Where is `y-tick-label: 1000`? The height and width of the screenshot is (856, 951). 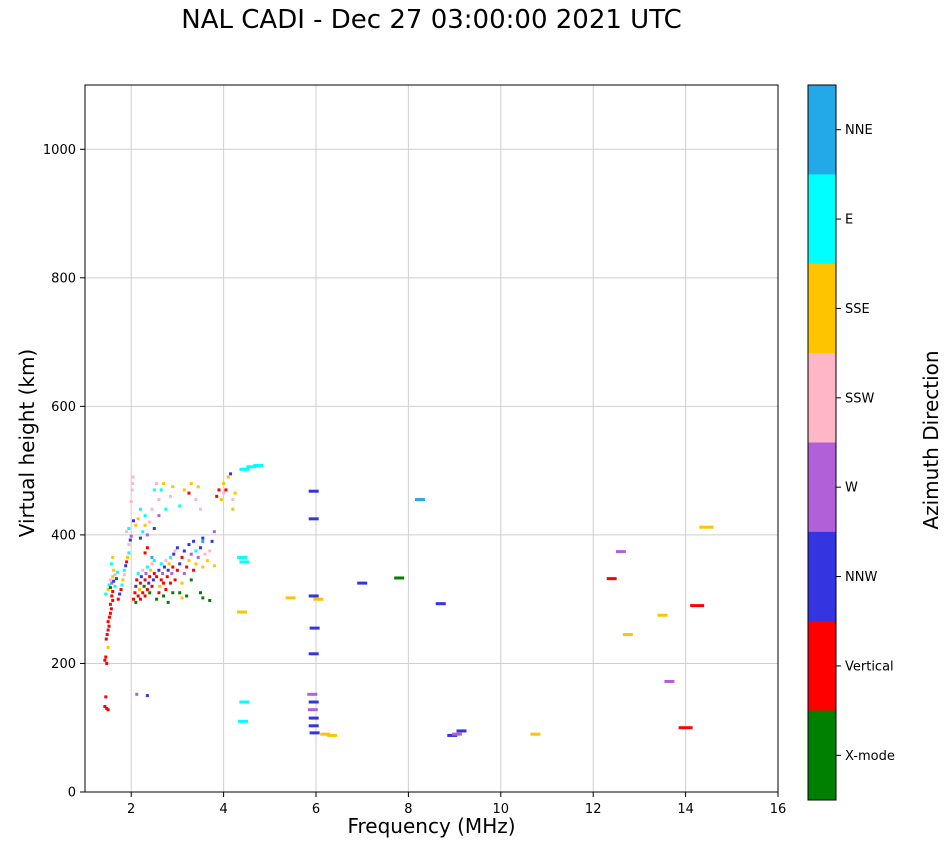
y-tick-label: 1000 is located at coordinates (59, 150).